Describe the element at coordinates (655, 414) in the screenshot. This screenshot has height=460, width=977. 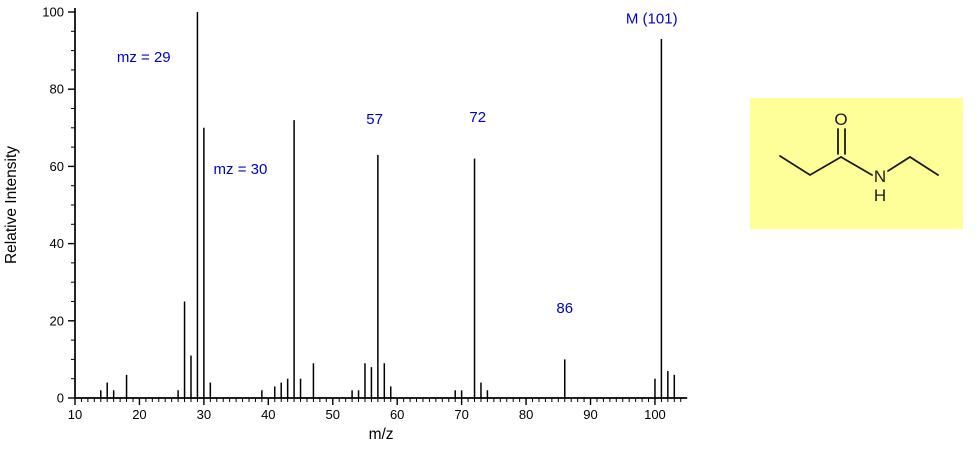
I see `x-tick-label: 100` at that location.